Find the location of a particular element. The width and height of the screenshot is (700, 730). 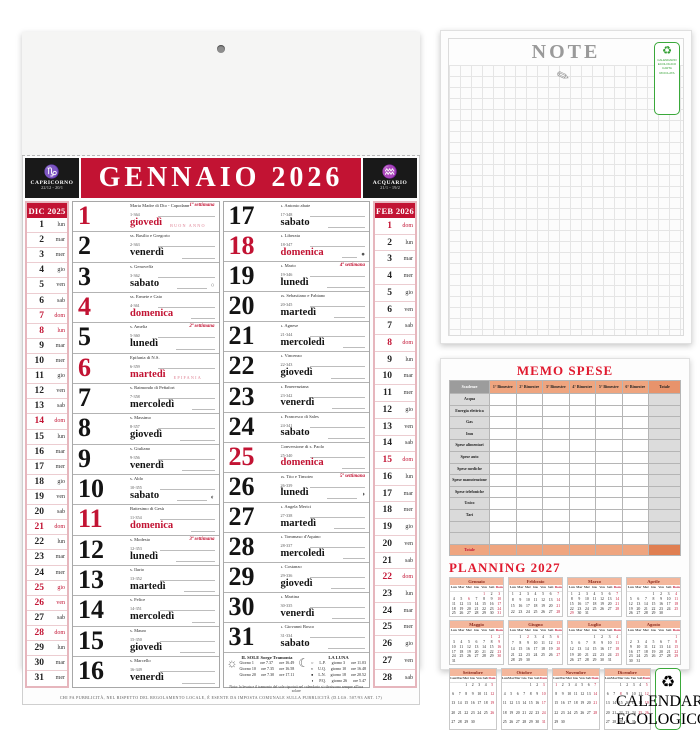

weekday-name: domenica is located at coordinates (152, 313).